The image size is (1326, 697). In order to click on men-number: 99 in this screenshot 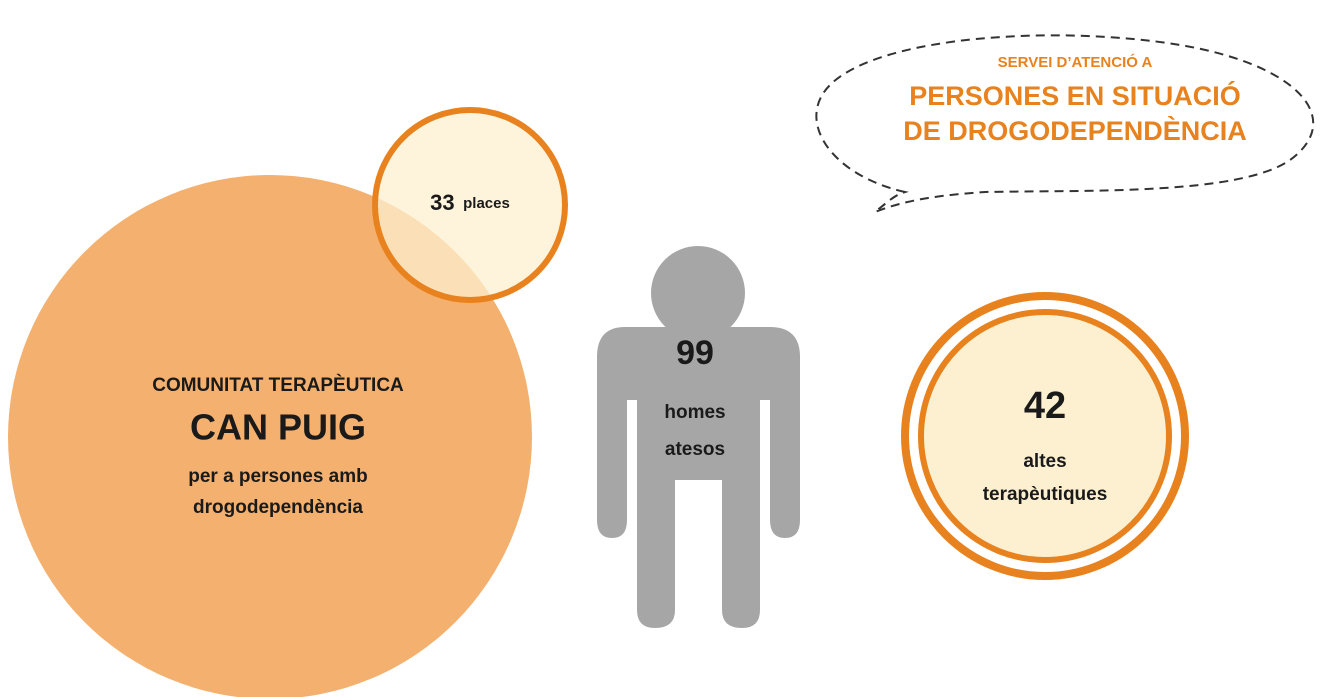, I will do `click(695, 353)`.